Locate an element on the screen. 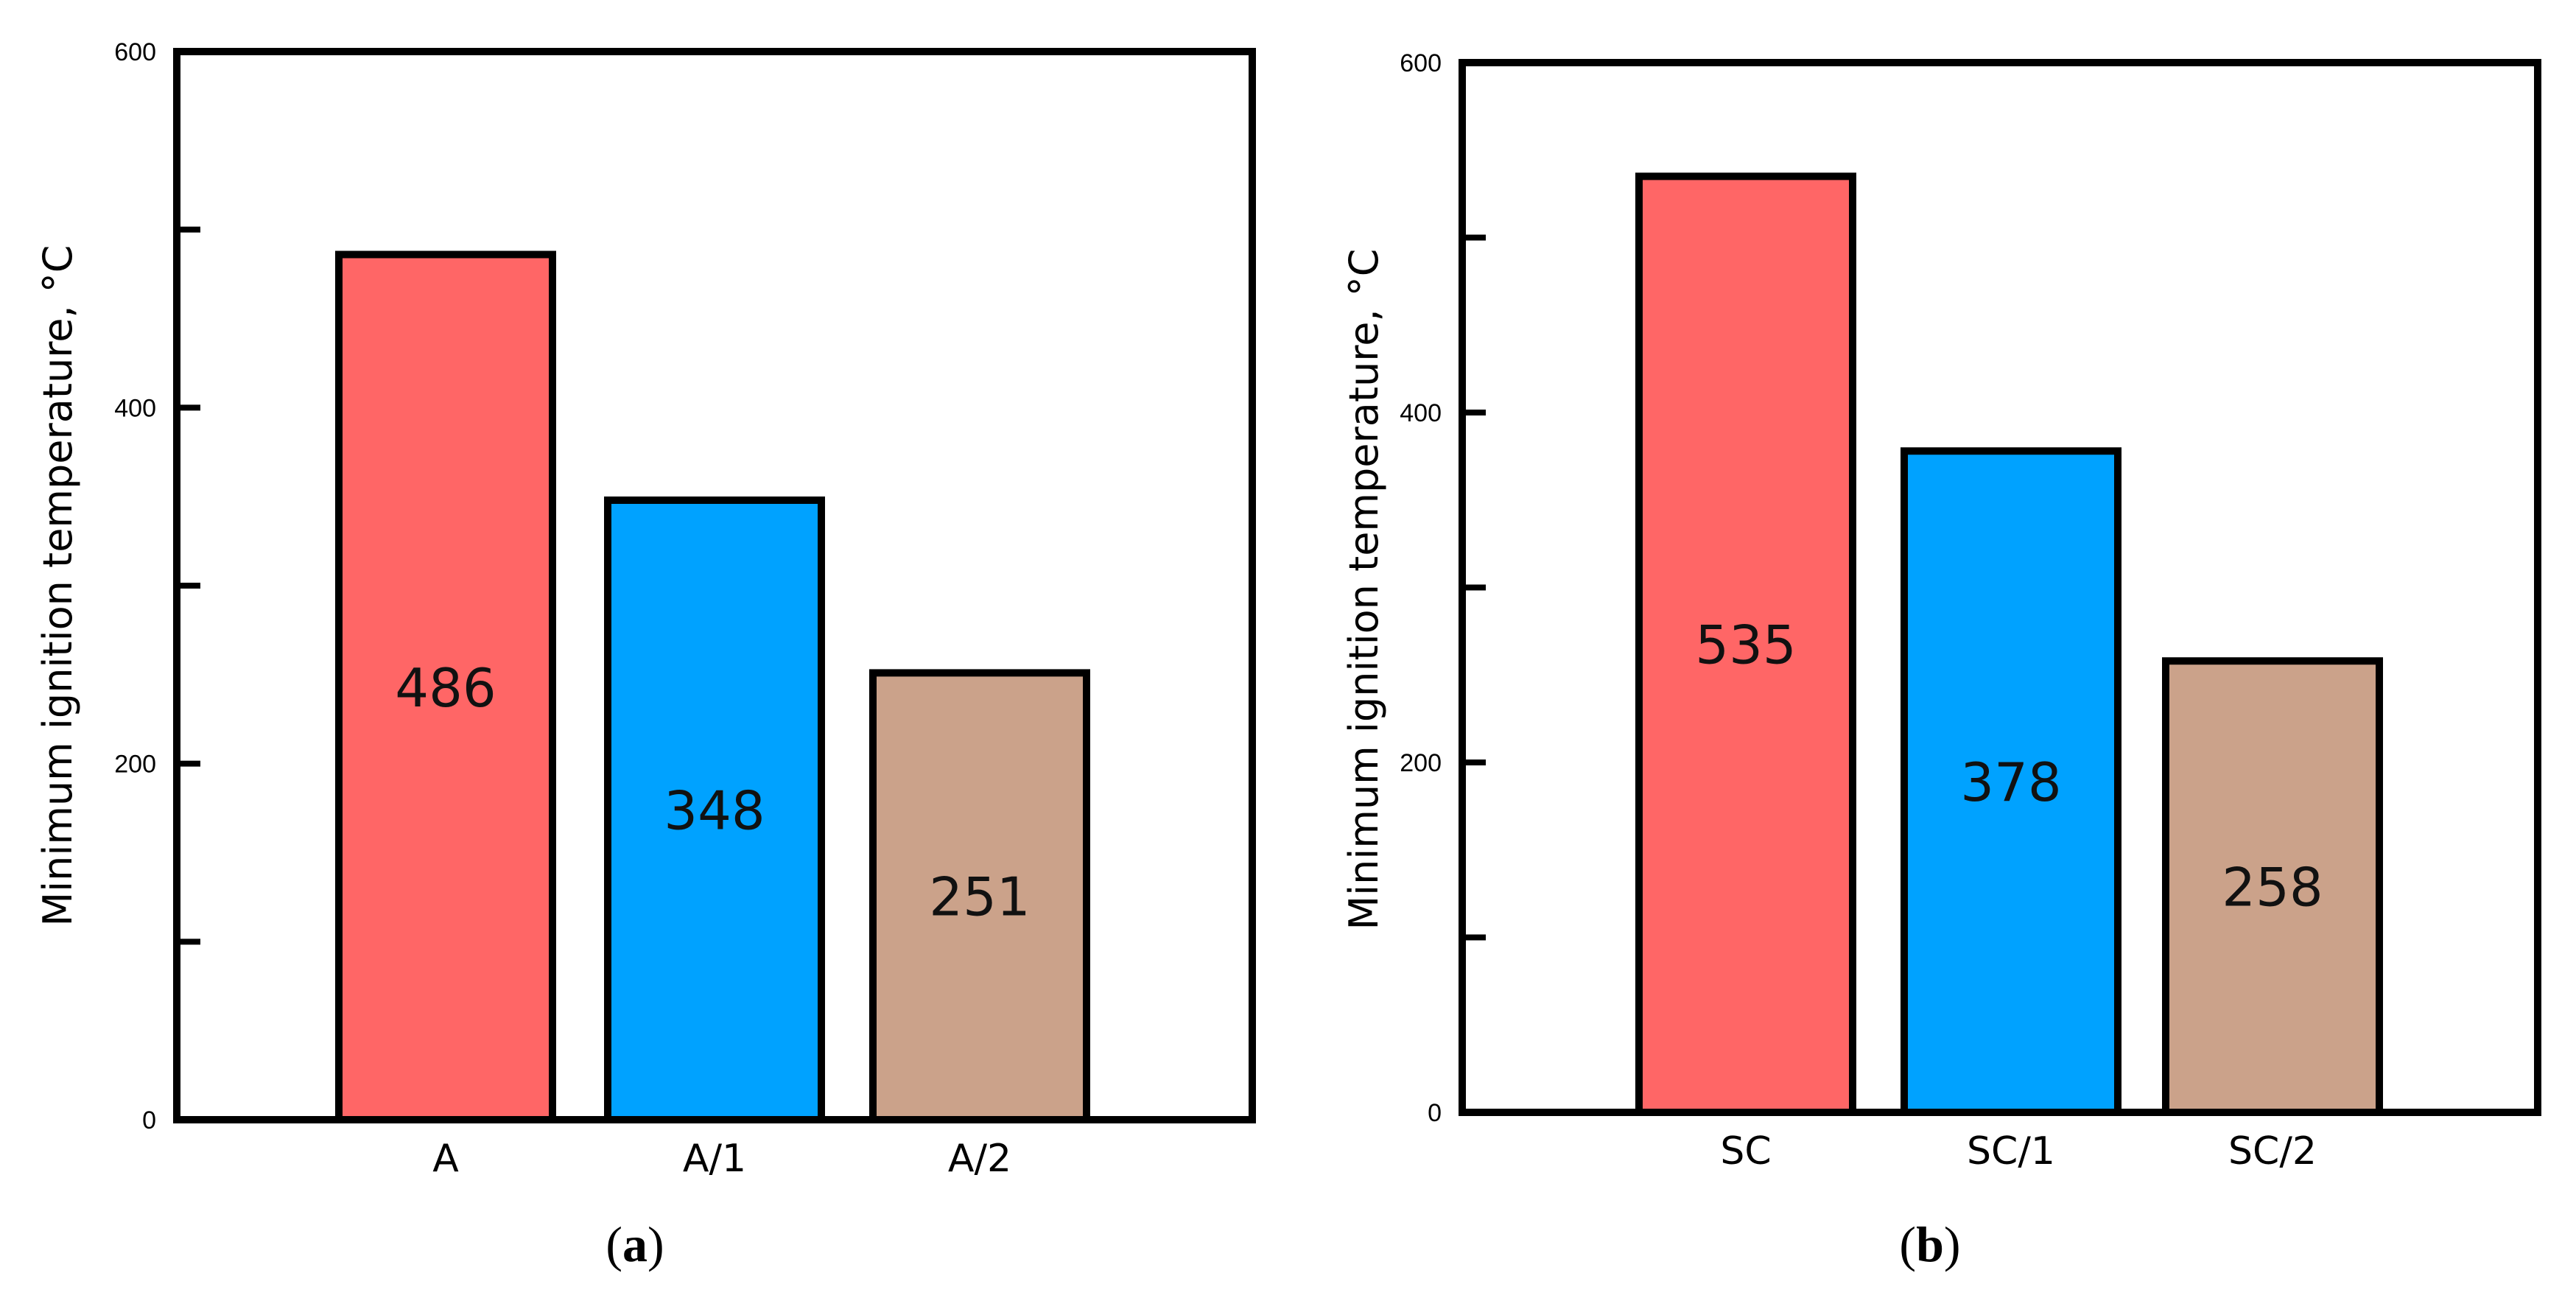 This screenshot has height=1298, width=2576. y-tick-label-b-600: 600 is located at coordinates (1421, 63).